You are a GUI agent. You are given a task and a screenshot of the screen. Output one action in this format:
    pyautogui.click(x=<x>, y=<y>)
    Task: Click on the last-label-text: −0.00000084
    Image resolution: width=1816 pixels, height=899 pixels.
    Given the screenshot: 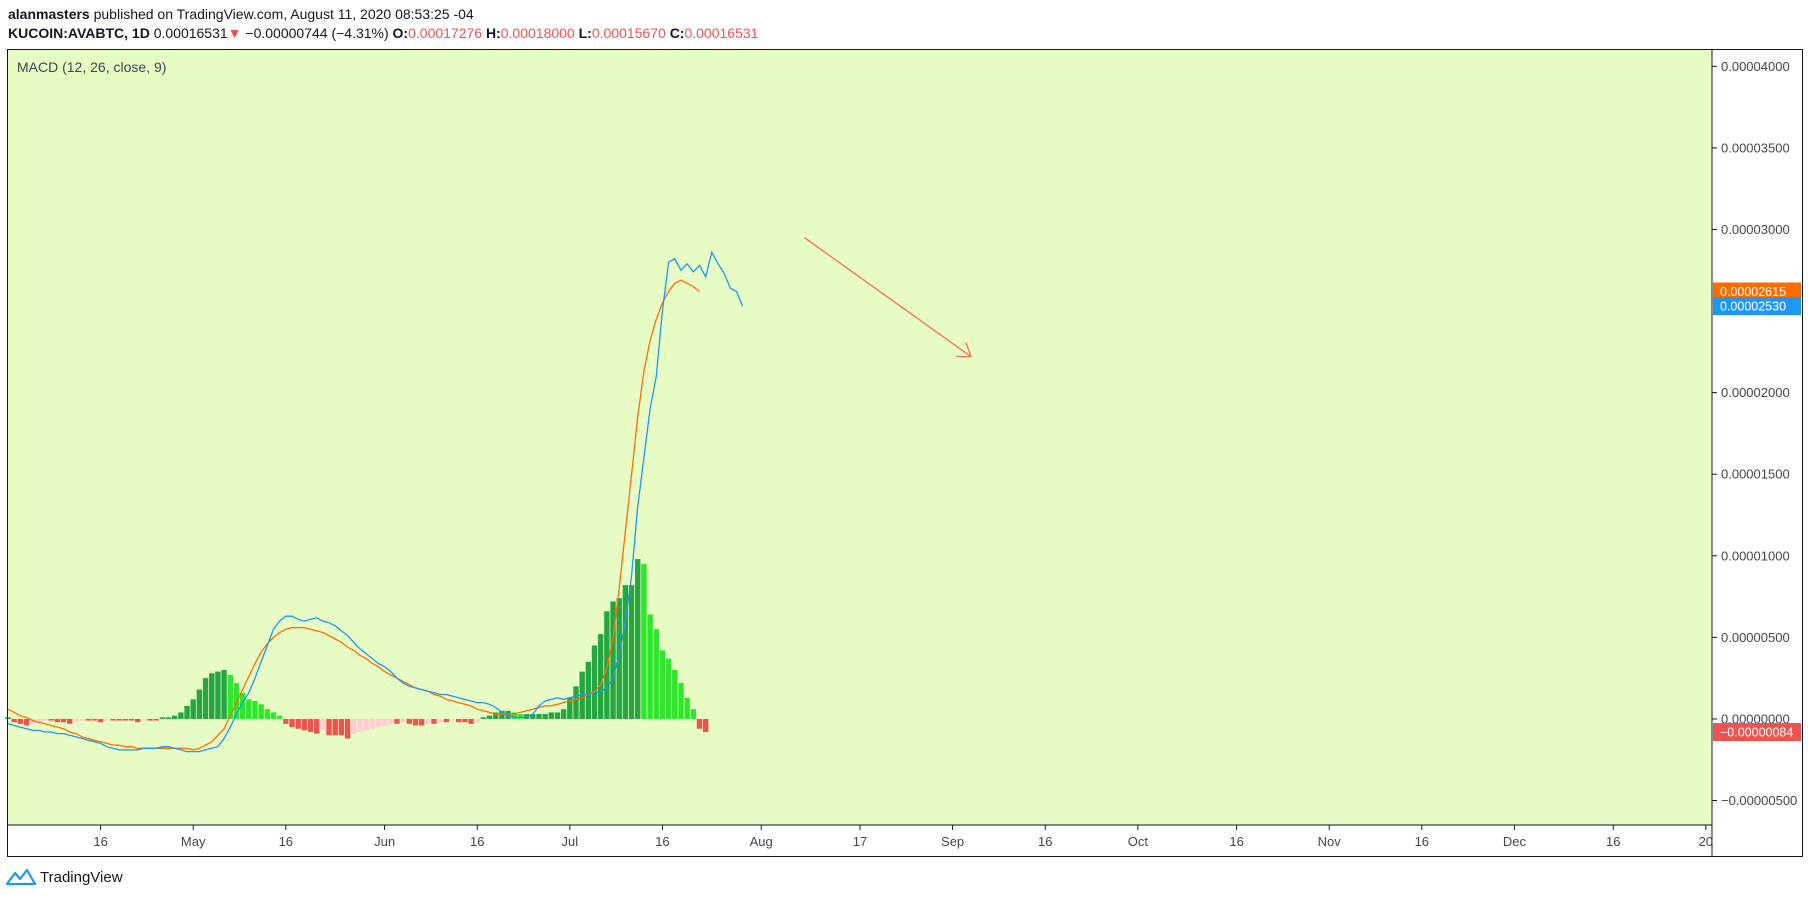 What is the action you would take?
    pyautogui.click(x=1756, y=733)
    